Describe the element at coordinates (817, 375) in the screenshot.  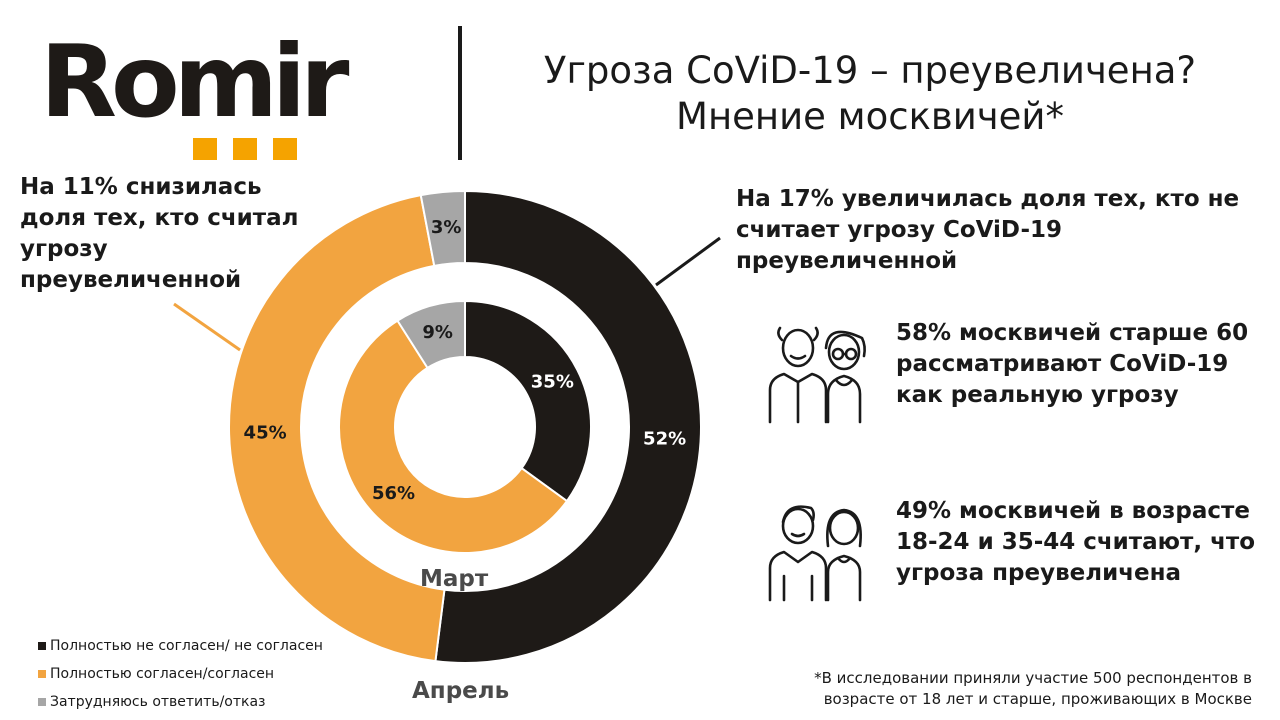
I see `elderly-couple-icon` at that location.